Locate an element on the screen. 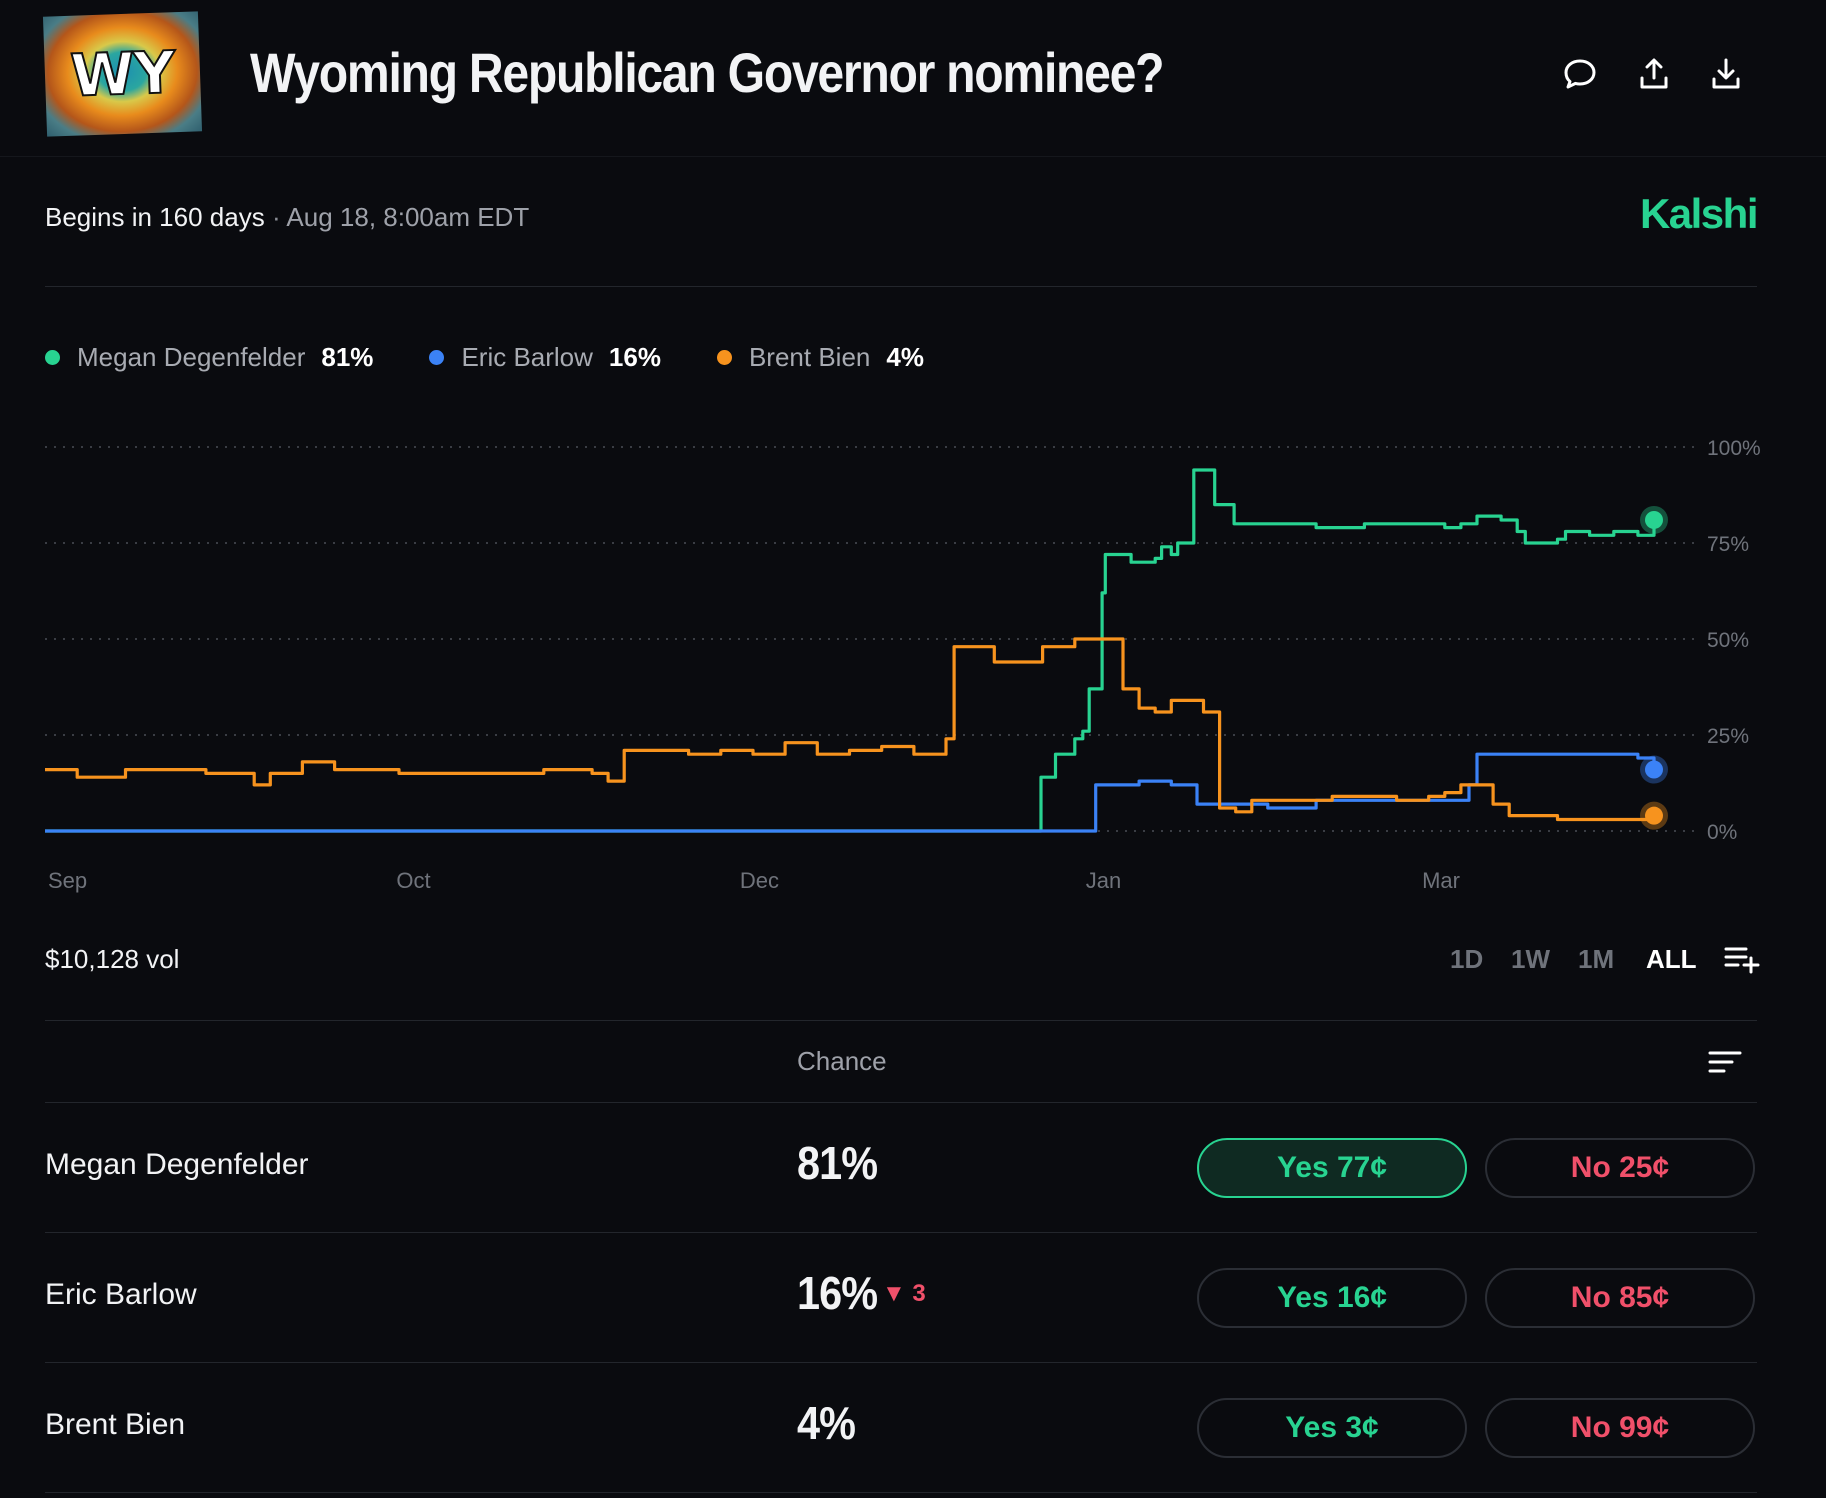  yes-button: Yes 77¢ is located at coordinates (1332, 1168).